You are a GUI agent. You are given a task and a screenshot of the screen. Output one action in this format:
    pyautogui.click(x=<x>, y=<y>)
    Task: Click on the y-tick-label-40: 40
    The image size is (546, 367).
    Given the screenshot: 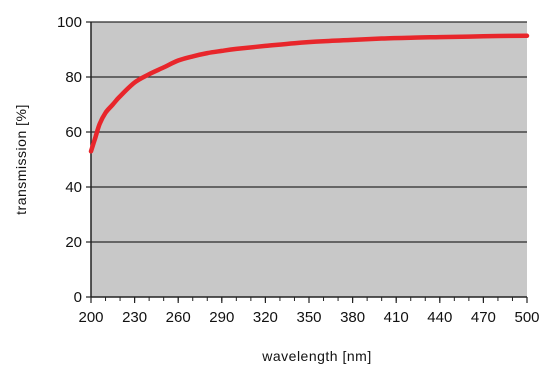 What is the action you would take?
    pyautogui.click(x=73, y=187)
    